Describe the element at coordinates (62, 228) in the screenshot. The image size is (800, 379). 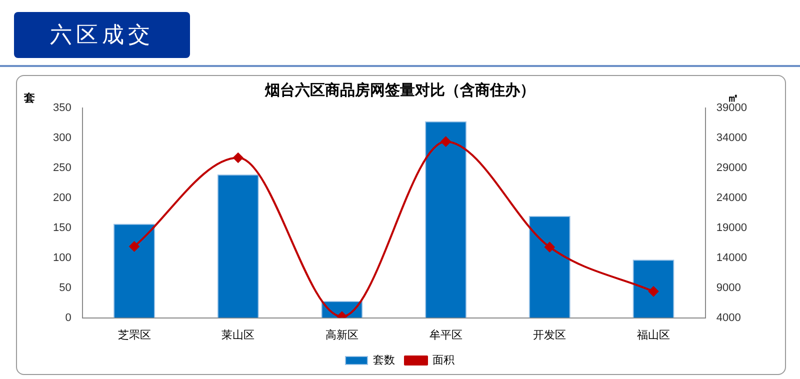
I see `y-tick-label: 150` at that location.